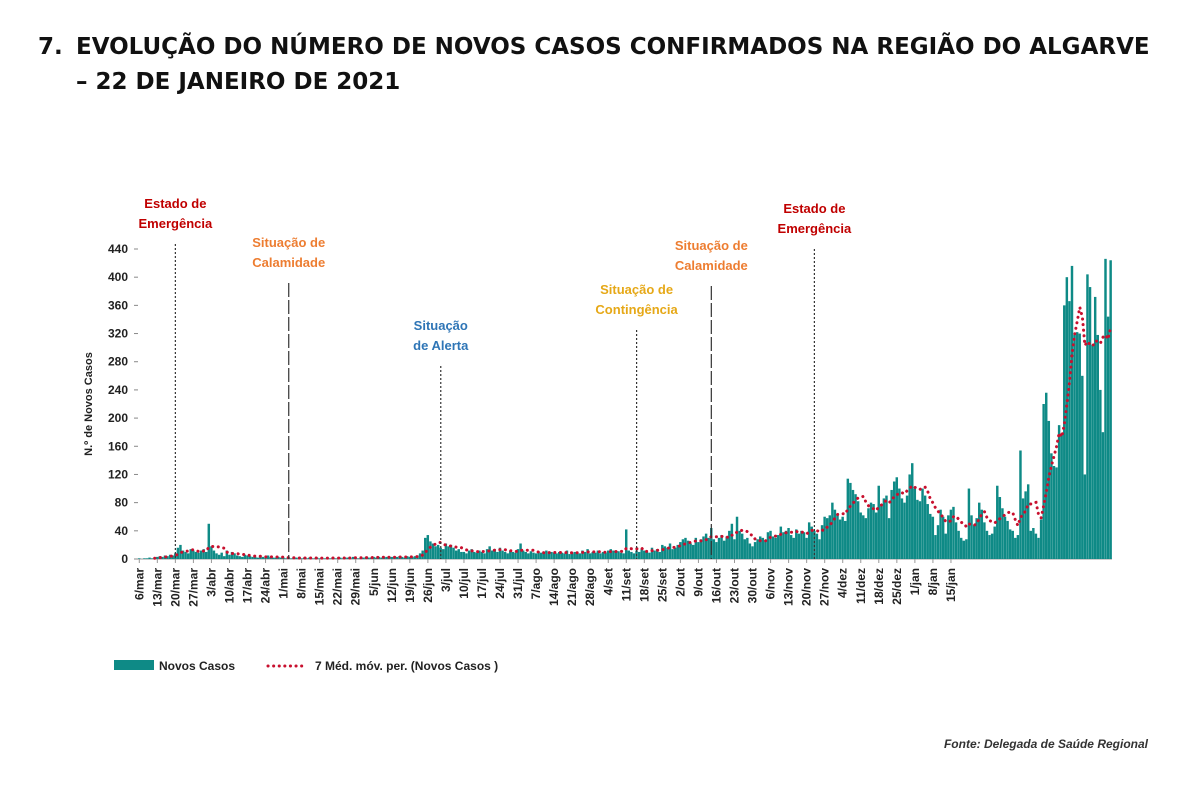 This screenshot has width=1200, height=804. I want to click on x-tick-label: 8/mai, so click(302, 583).